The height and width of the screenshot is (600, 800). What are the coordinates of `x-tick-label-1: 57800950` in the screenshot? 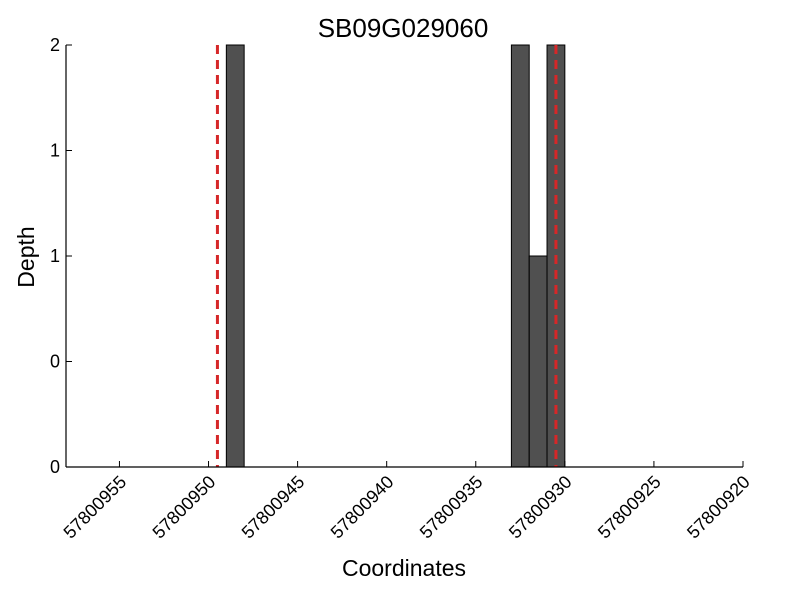 It's located at (184, 507).